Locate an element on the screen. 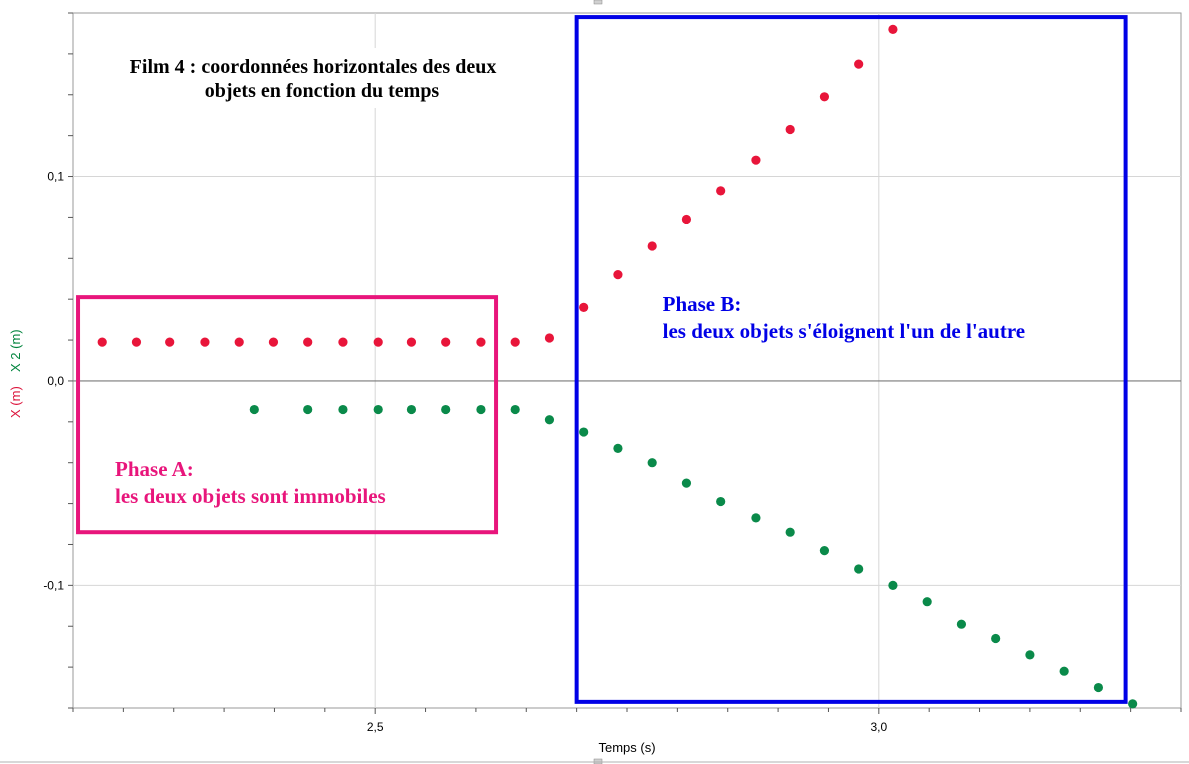 Image resolution: width=1189 pixels, height=764 pixels. y-axis-label-x2: X 2 (m) is located at coordinates (15, 350).